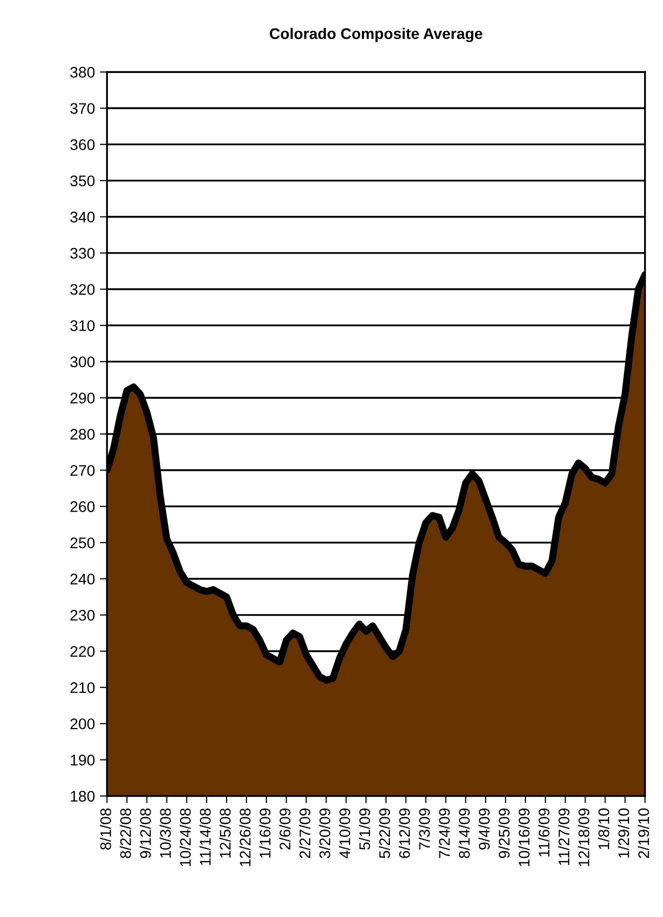 The image size is (663, 917). What do you see at coordinates (82, 651) in the screenshot?
I see `y-tick-label: 220` at bounding box center [82, 651].